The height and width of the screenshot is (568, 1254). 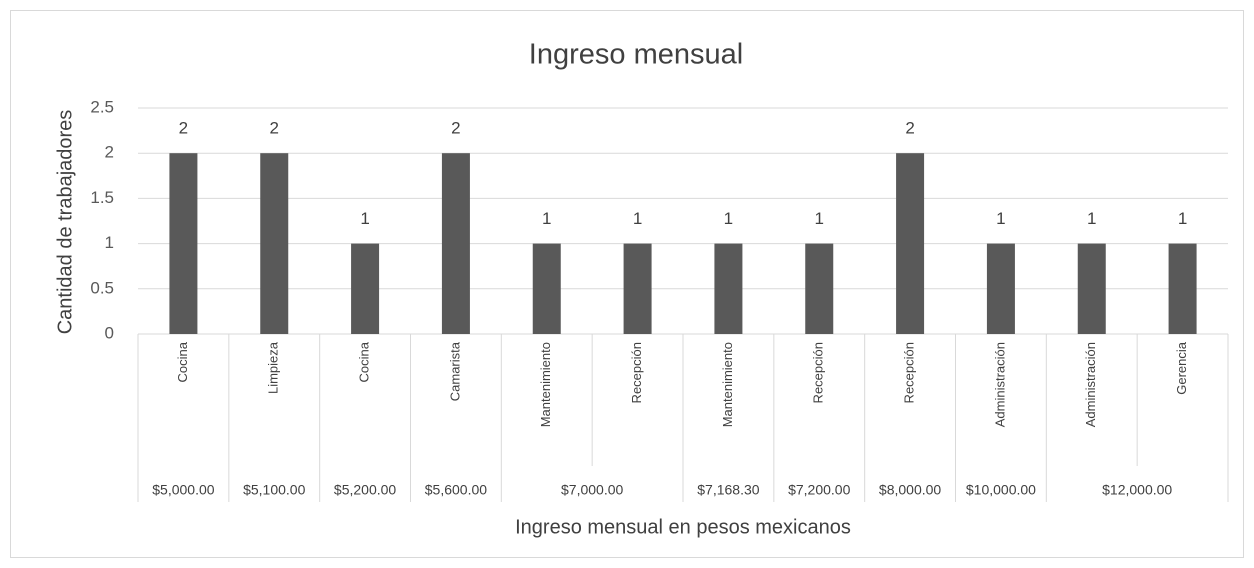 What do you see at coordinates (273, 367) in the screenshot?
I see `x-tick-label: Limpieza` at bounding box center [273, 367].